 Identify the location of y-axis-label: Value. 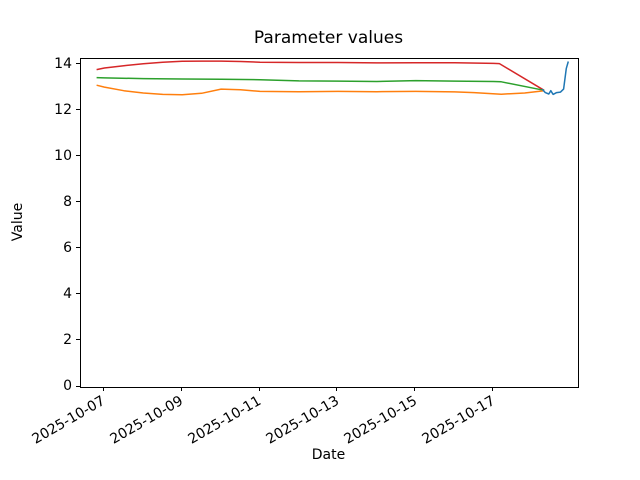
(18, 222).